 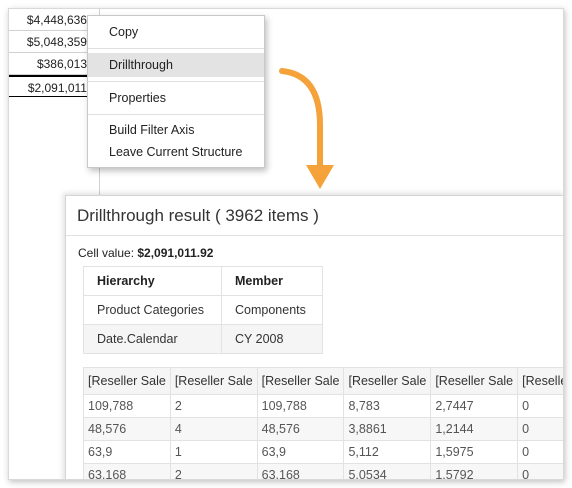 I want to click on table-cell: CY 2008, so click(x=272, y=339).